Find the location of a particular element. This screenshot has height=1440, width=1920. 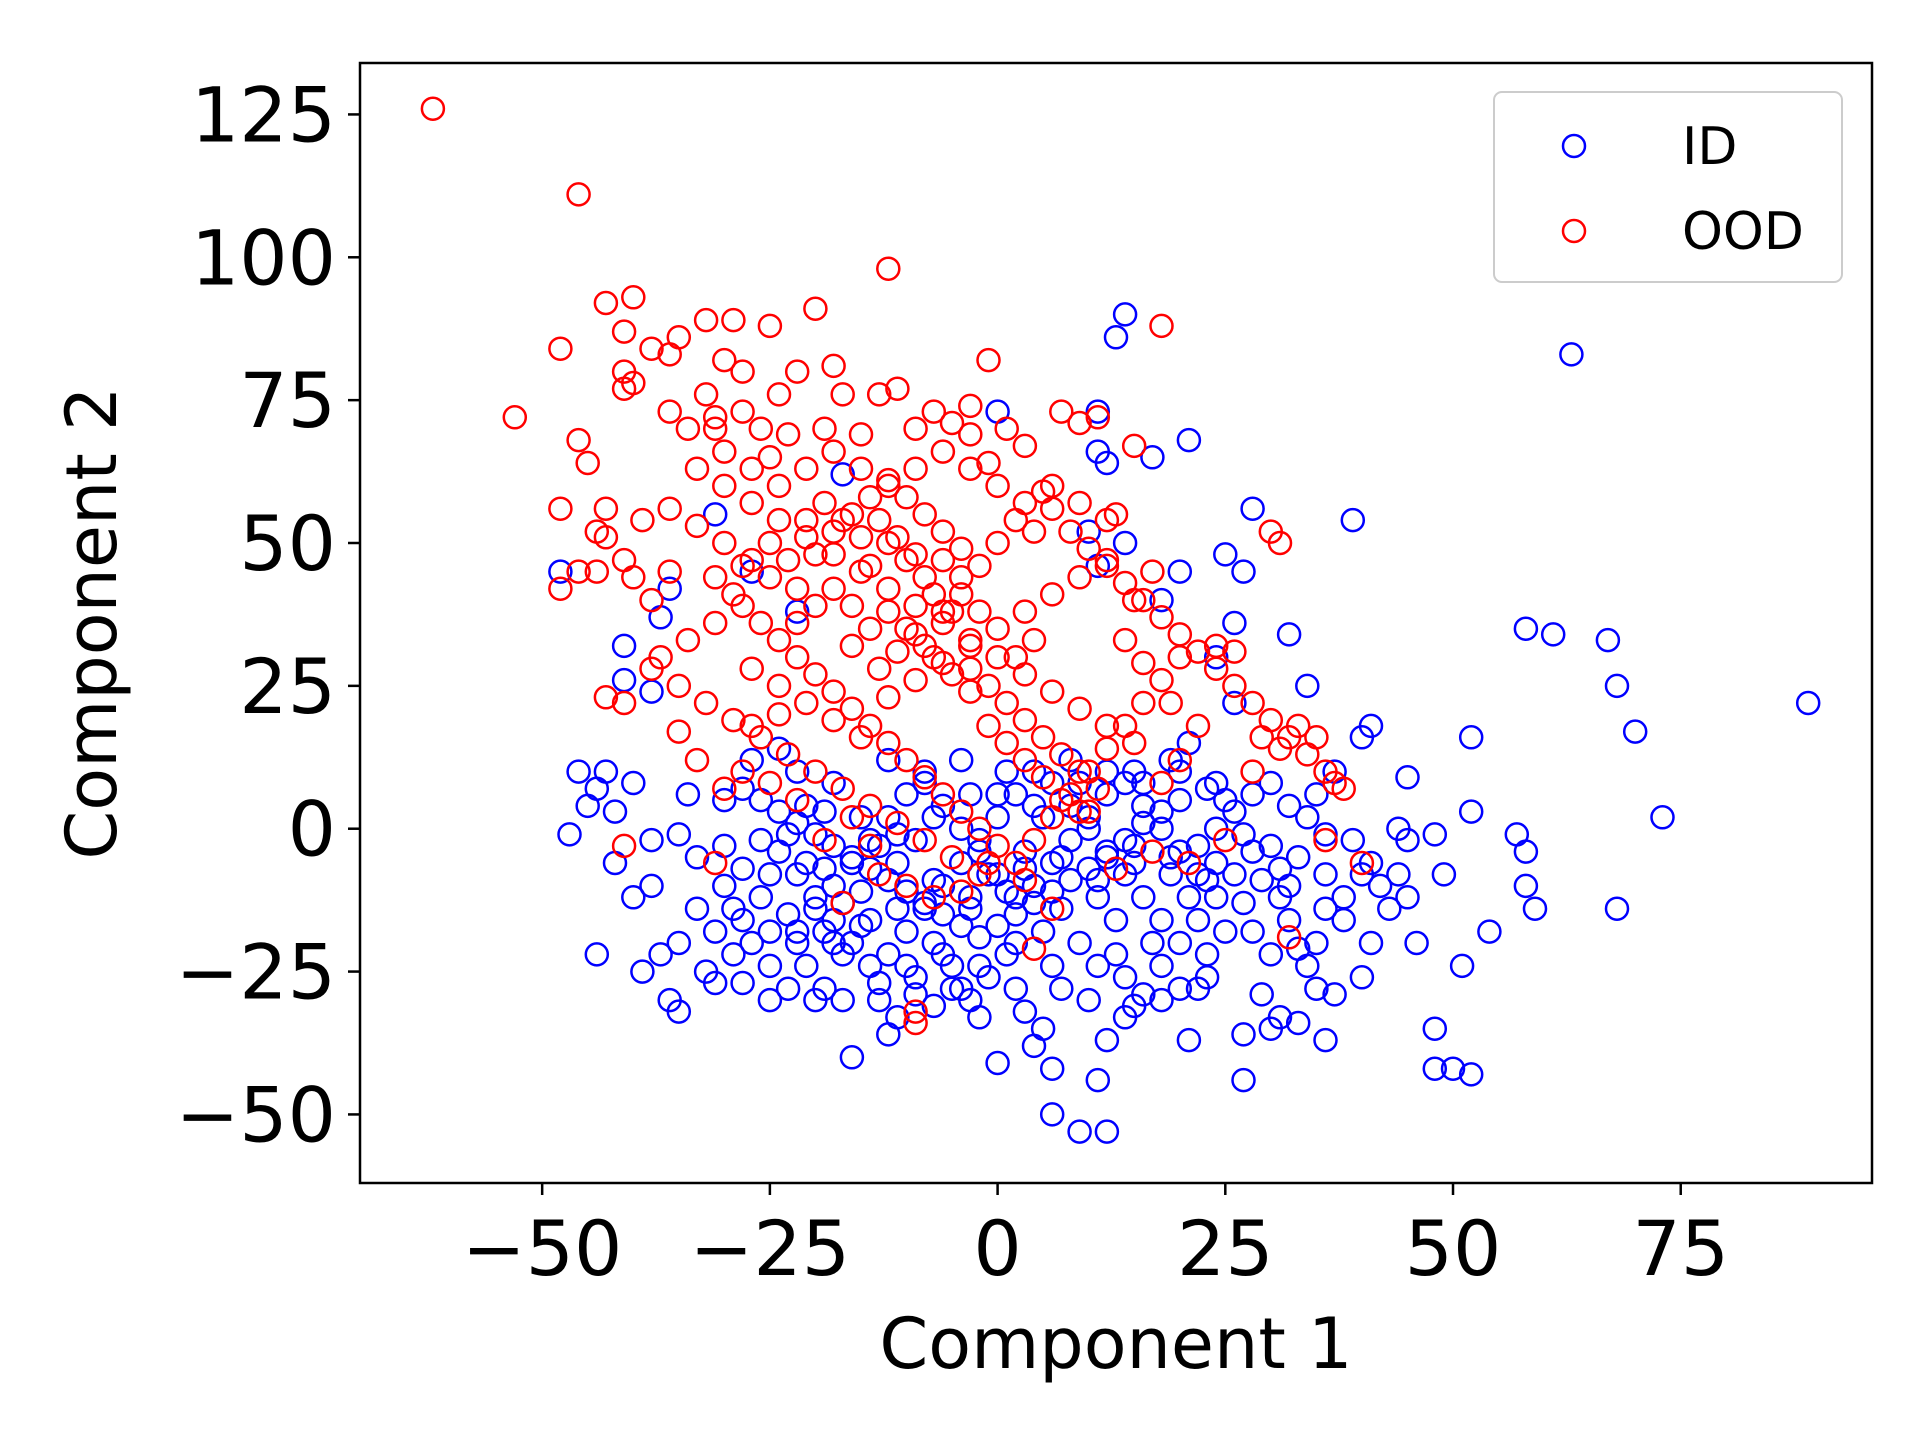

y-tick-label: 0 is located at coordinates (312, 829).